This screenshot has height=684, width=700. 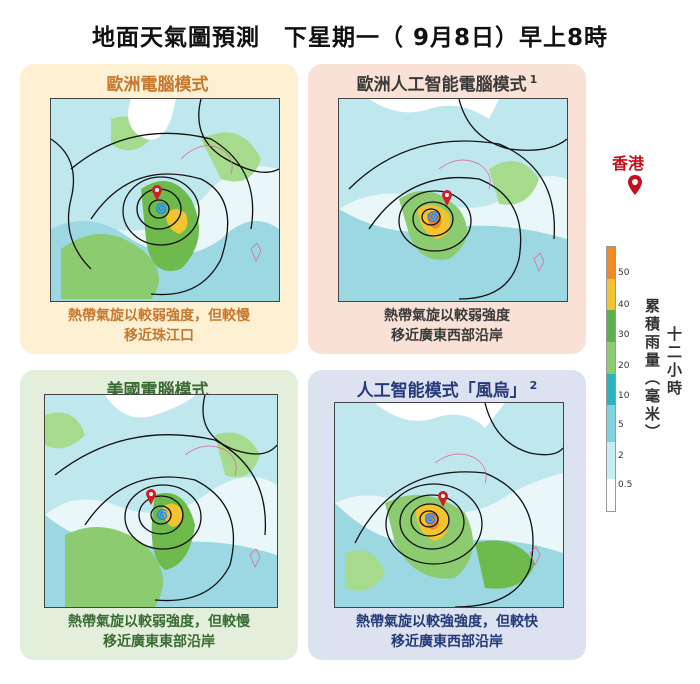 What do you see at coordinates (611, 379) in the screenshot?
I see `rainfall-colorbar` at bounding box center [611, 379].